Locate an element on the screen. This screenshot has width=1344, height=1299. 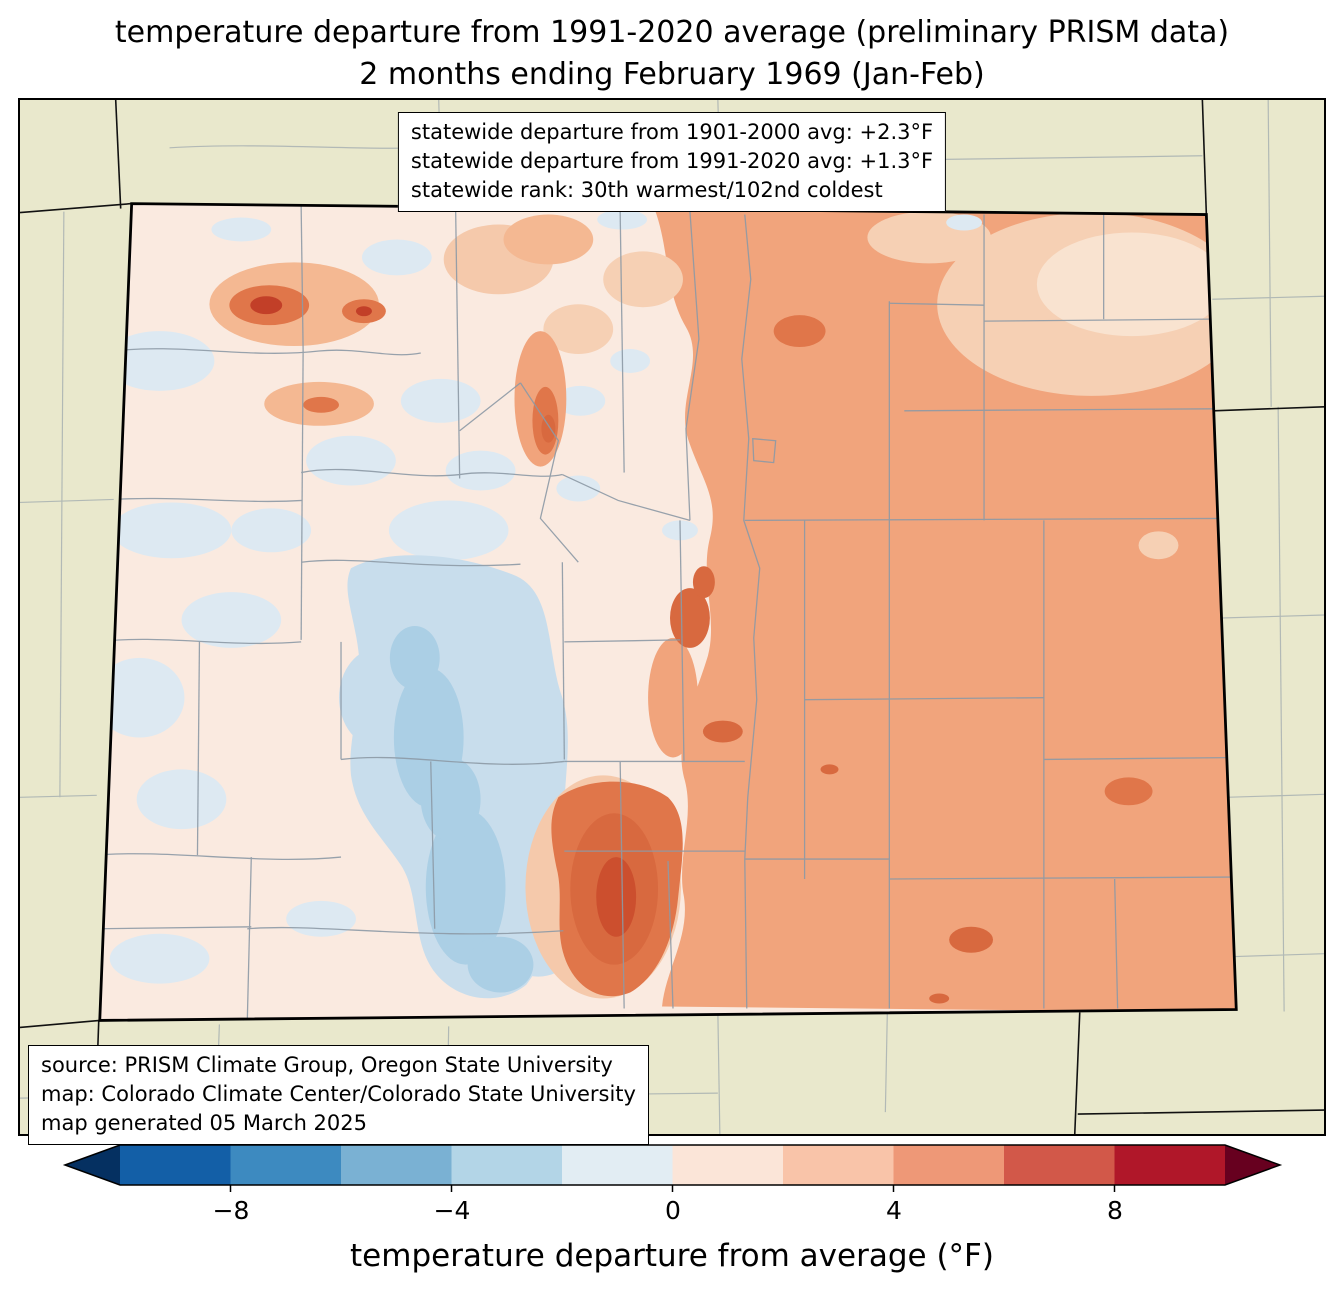
colorbar-tick-4: 4 is located at coordinates (894, 1210).